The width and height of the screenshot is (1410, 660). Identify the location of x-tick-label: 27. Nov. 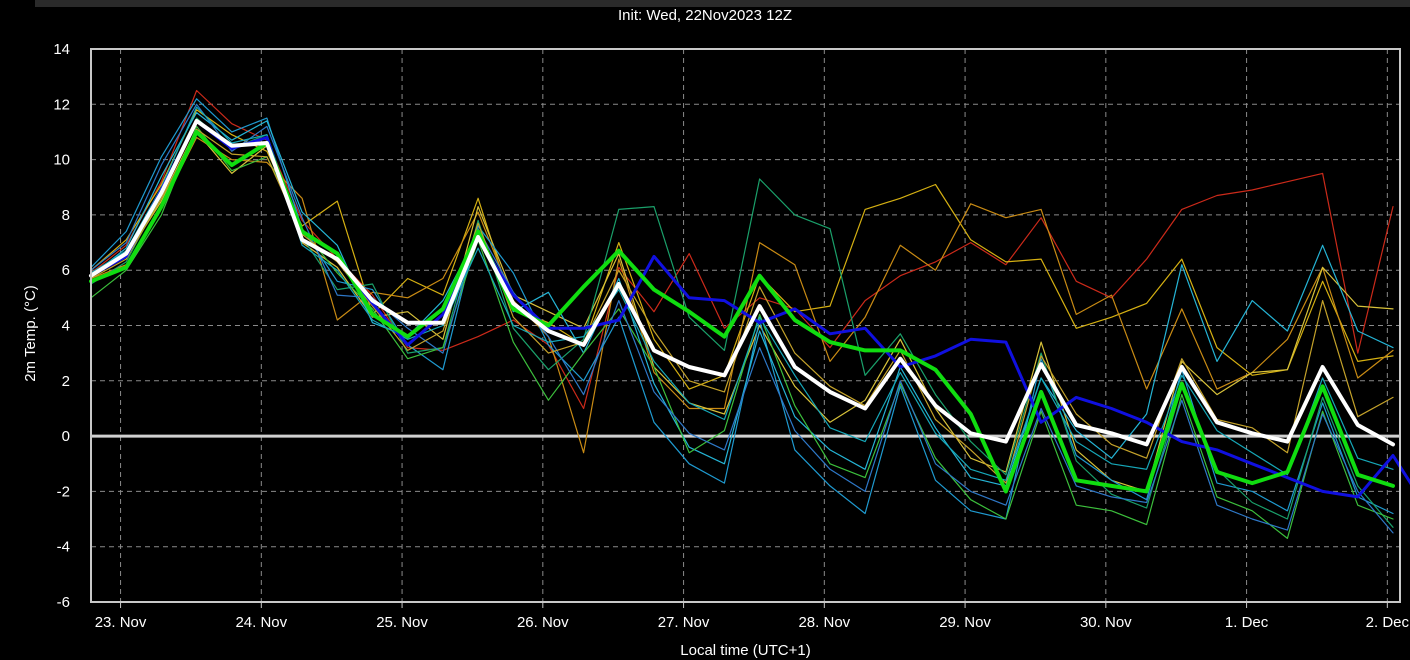
(684, 622).